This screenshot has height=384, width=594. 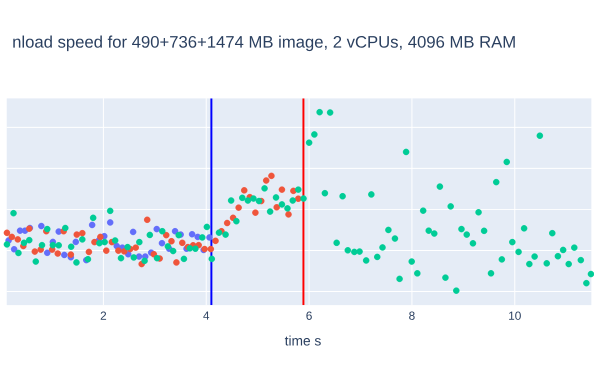 I want to click on x-tick-label: 10, so click(x=515, y=316).